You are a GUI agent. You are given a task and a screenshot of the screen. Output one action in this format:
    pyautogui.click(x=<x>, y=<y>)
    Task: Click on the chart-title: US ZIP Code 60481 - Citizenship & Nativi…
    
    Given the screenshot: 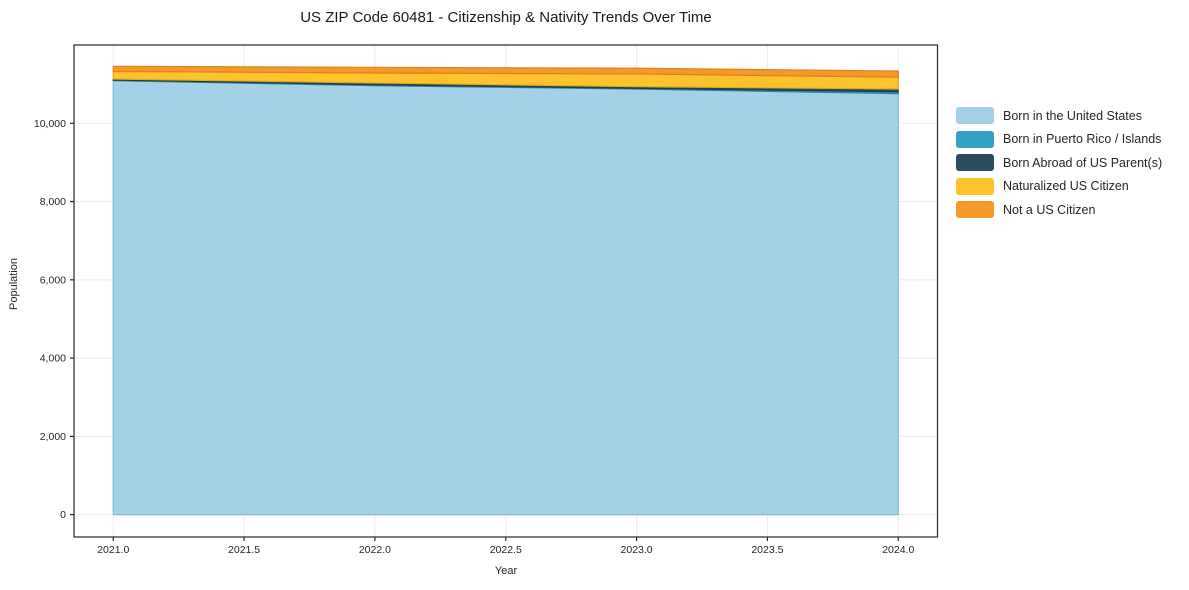 What is the action you would take?
    pyautogui.click(x=506, y=17)
    